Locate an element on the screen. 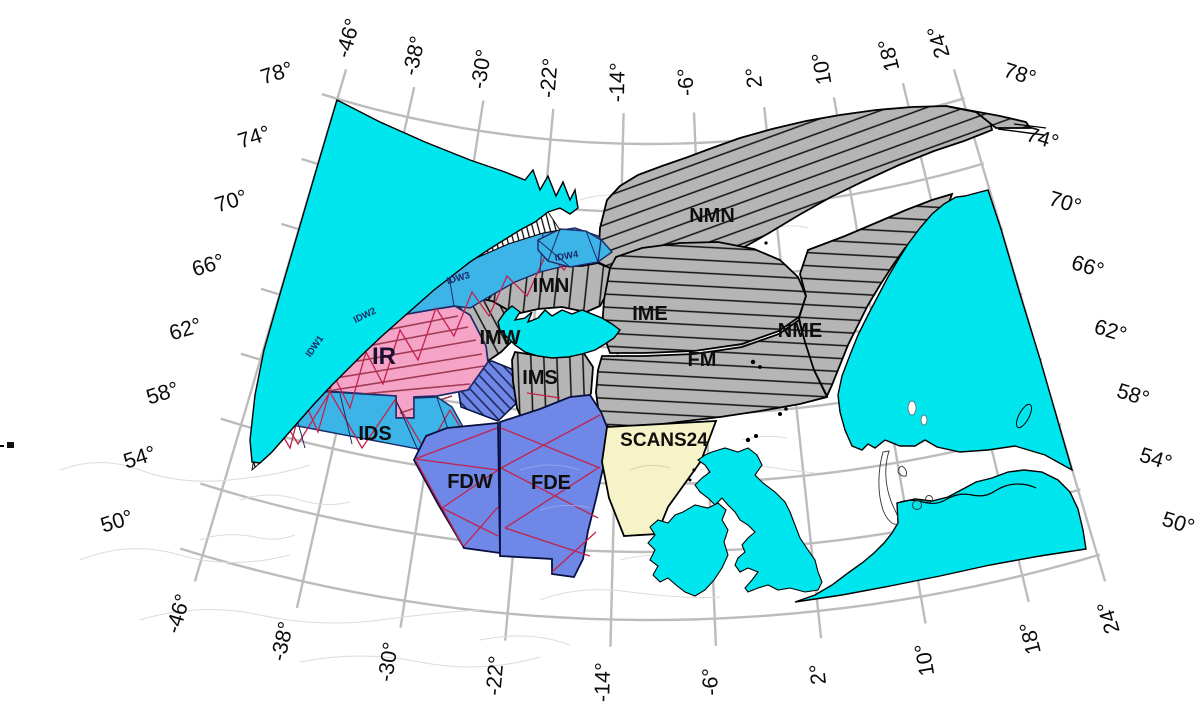 Image resolution: width=1200 pixels, height=716 pixels. axis-label-right-74: 74° is located at coordinates (1042, 138).